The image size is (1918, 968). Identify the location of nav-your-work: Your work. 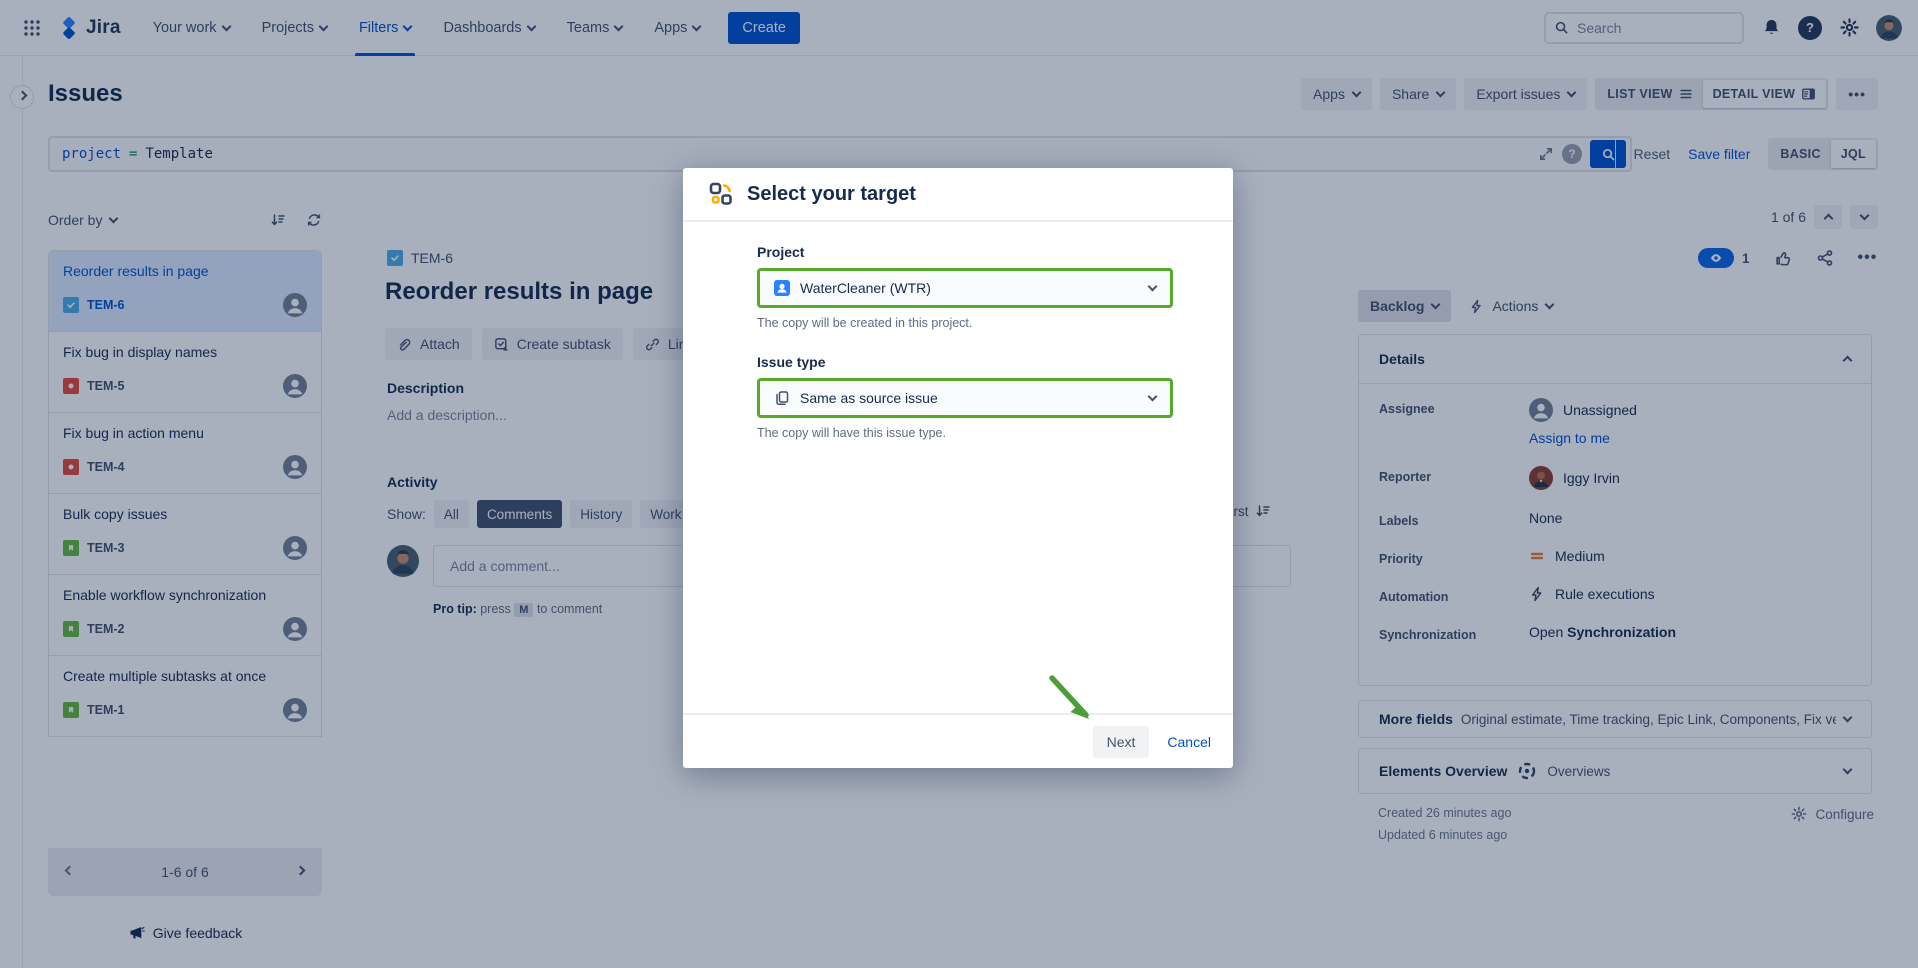
(191, 28).